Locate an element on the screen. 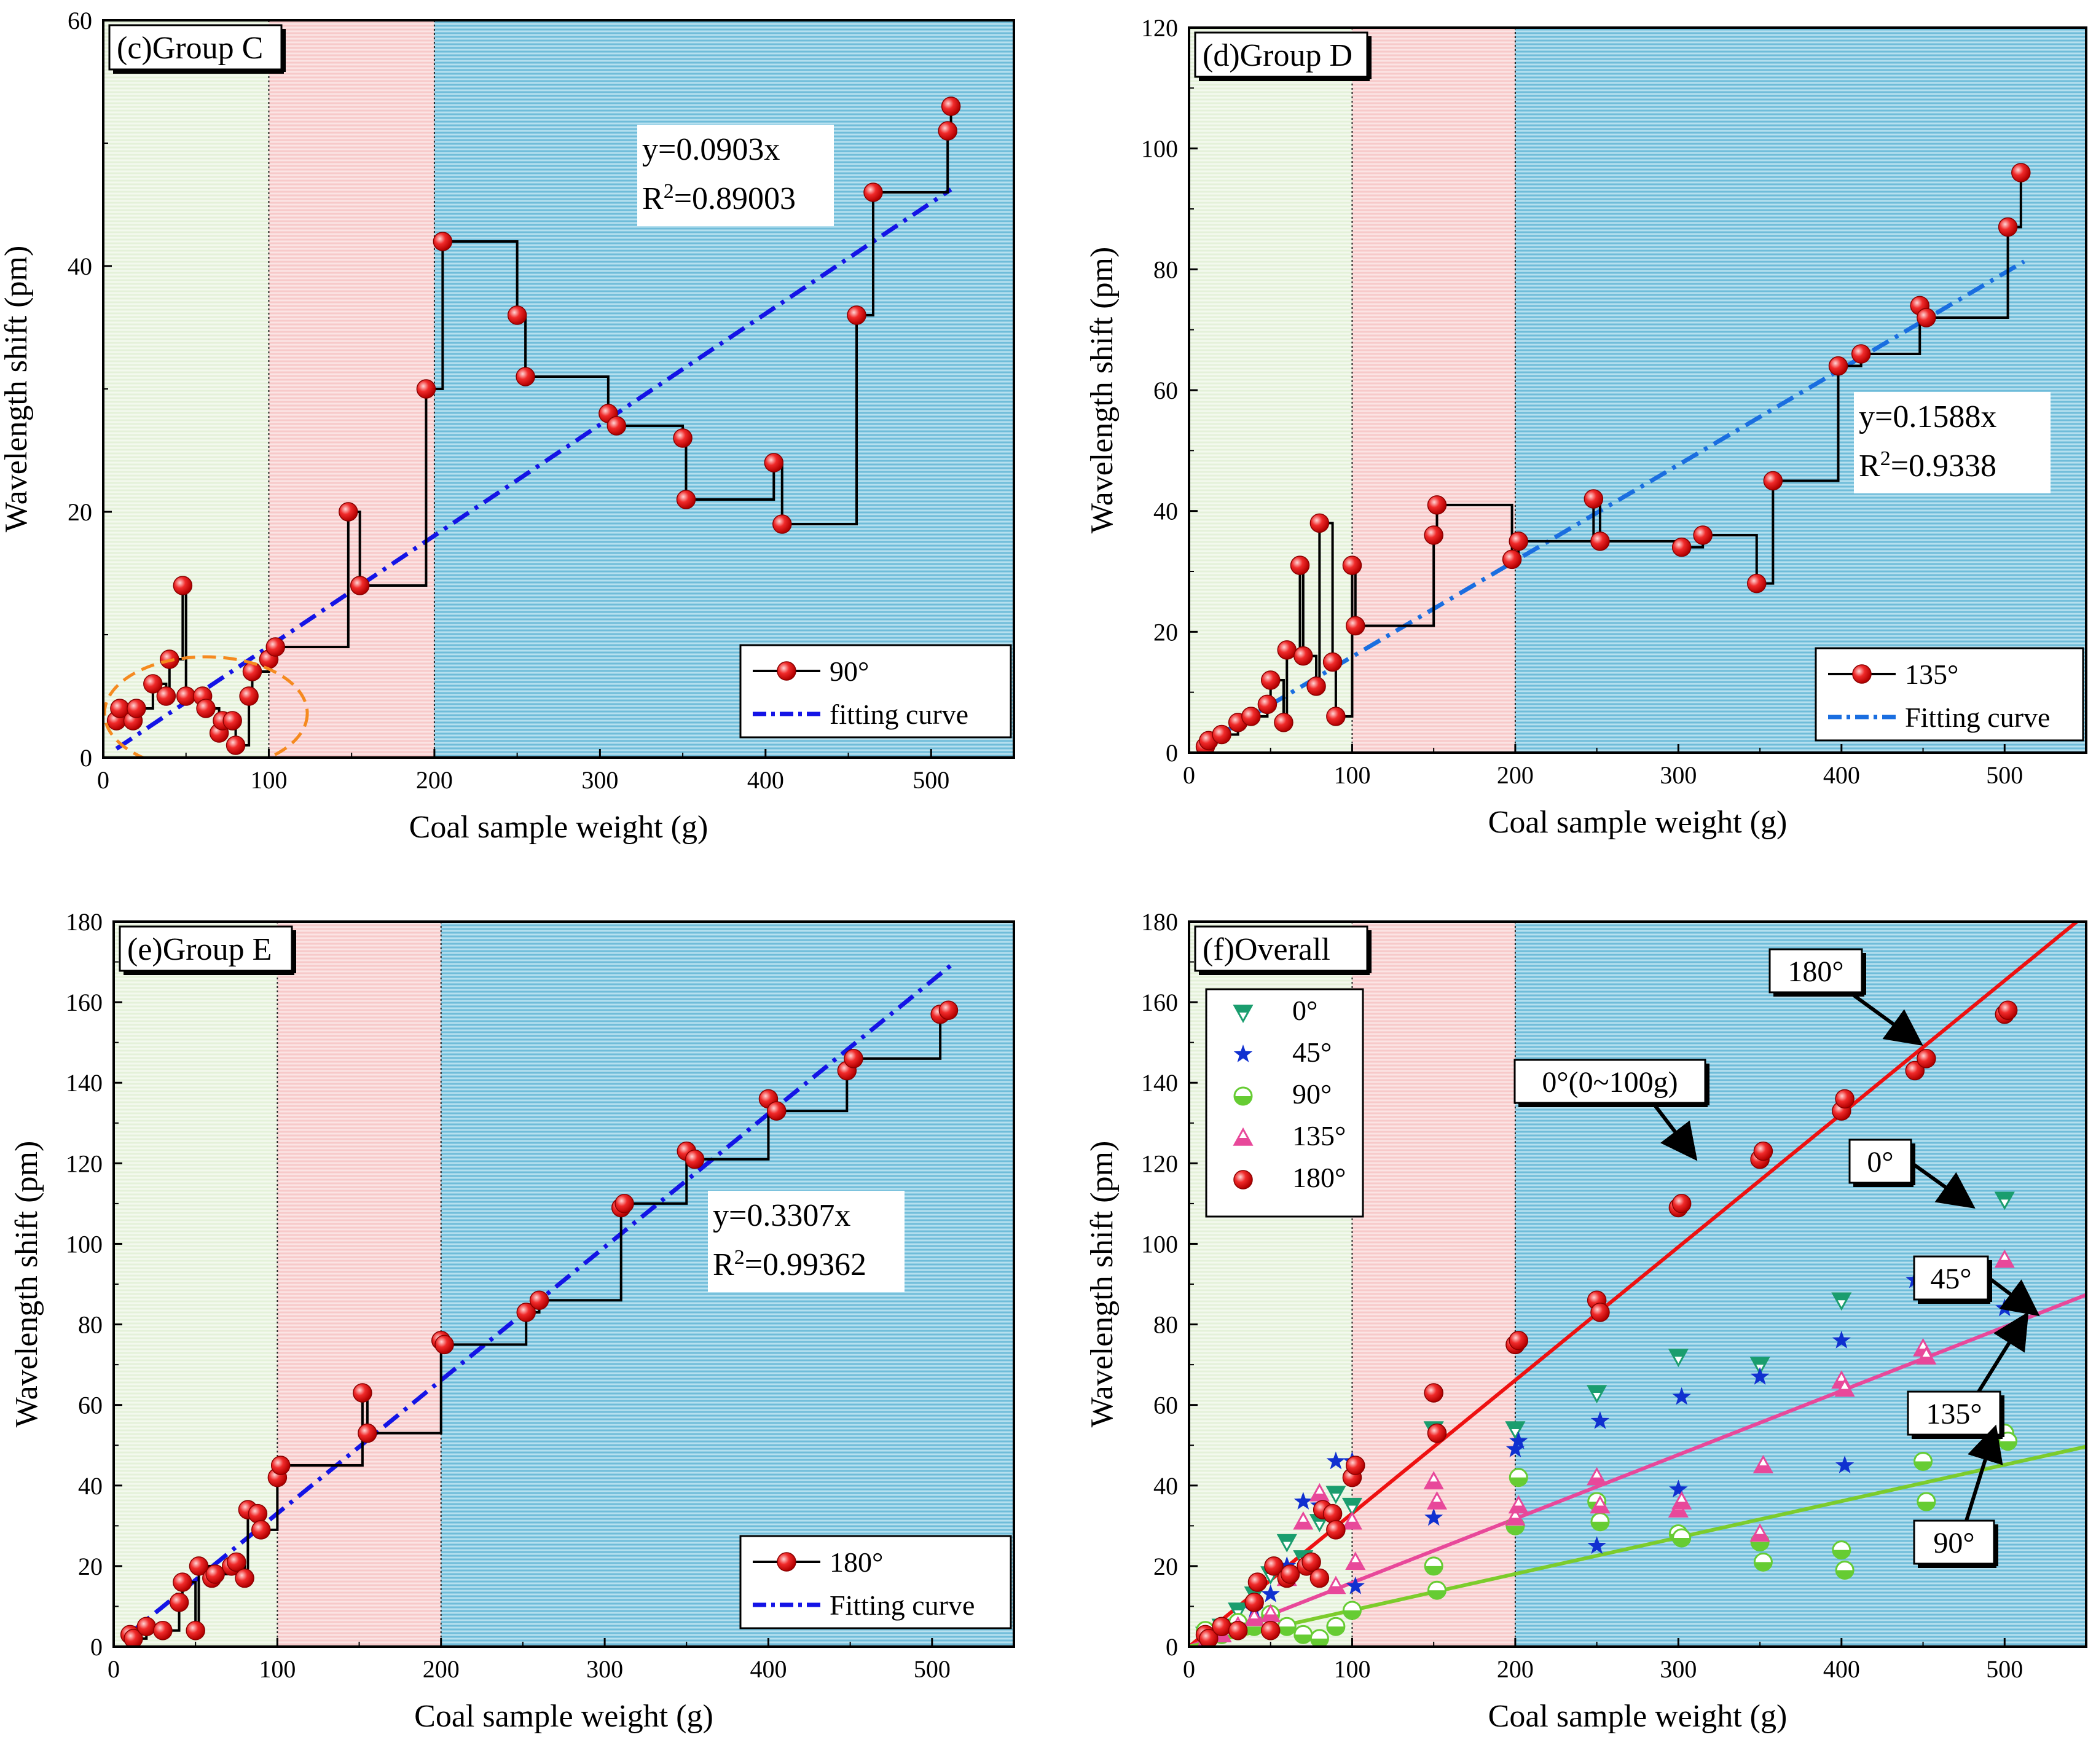 This screenshot has width=2096, height=1764. legend-label: Fitting curve is located at coordinates (902, 1606).